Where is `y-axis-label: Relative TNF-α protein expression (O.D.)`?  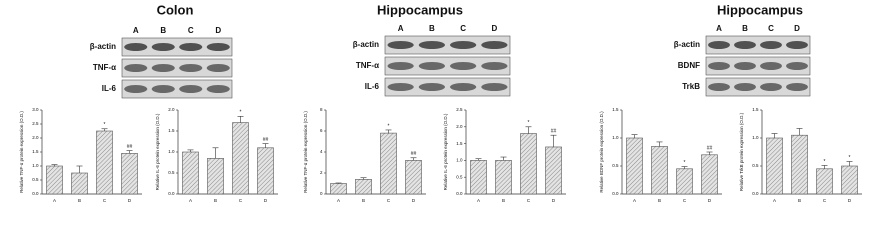 y-axis-label: Relative TNF-α protein expression (O.D.) is located at coordinates (21, 152).